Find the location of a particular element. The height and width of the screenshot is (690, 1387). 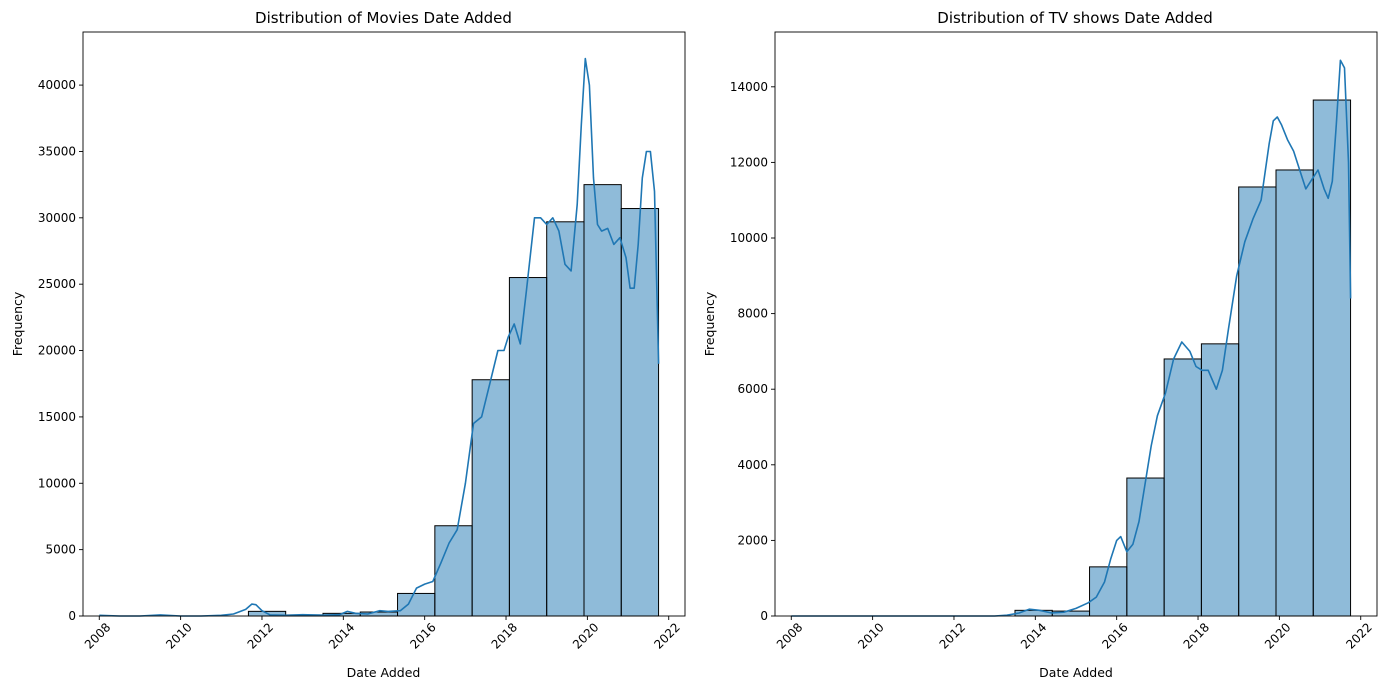

tvshows-ytick-label-4000: 4000 is located at coordinates (752, 465).